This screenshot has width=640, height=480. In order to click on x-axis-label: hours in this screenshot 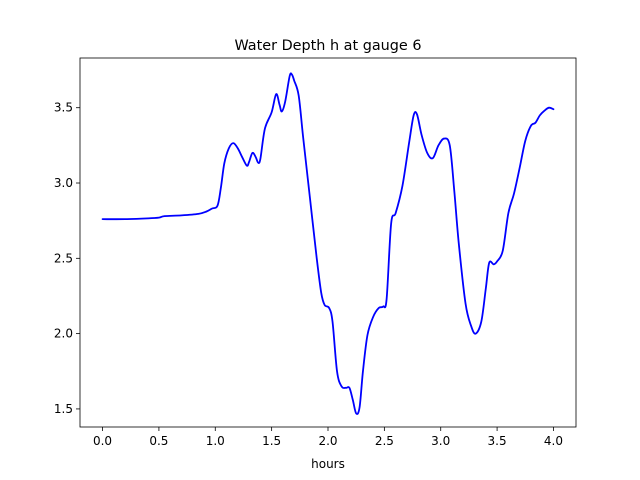, I will do `click(328, 464)`.